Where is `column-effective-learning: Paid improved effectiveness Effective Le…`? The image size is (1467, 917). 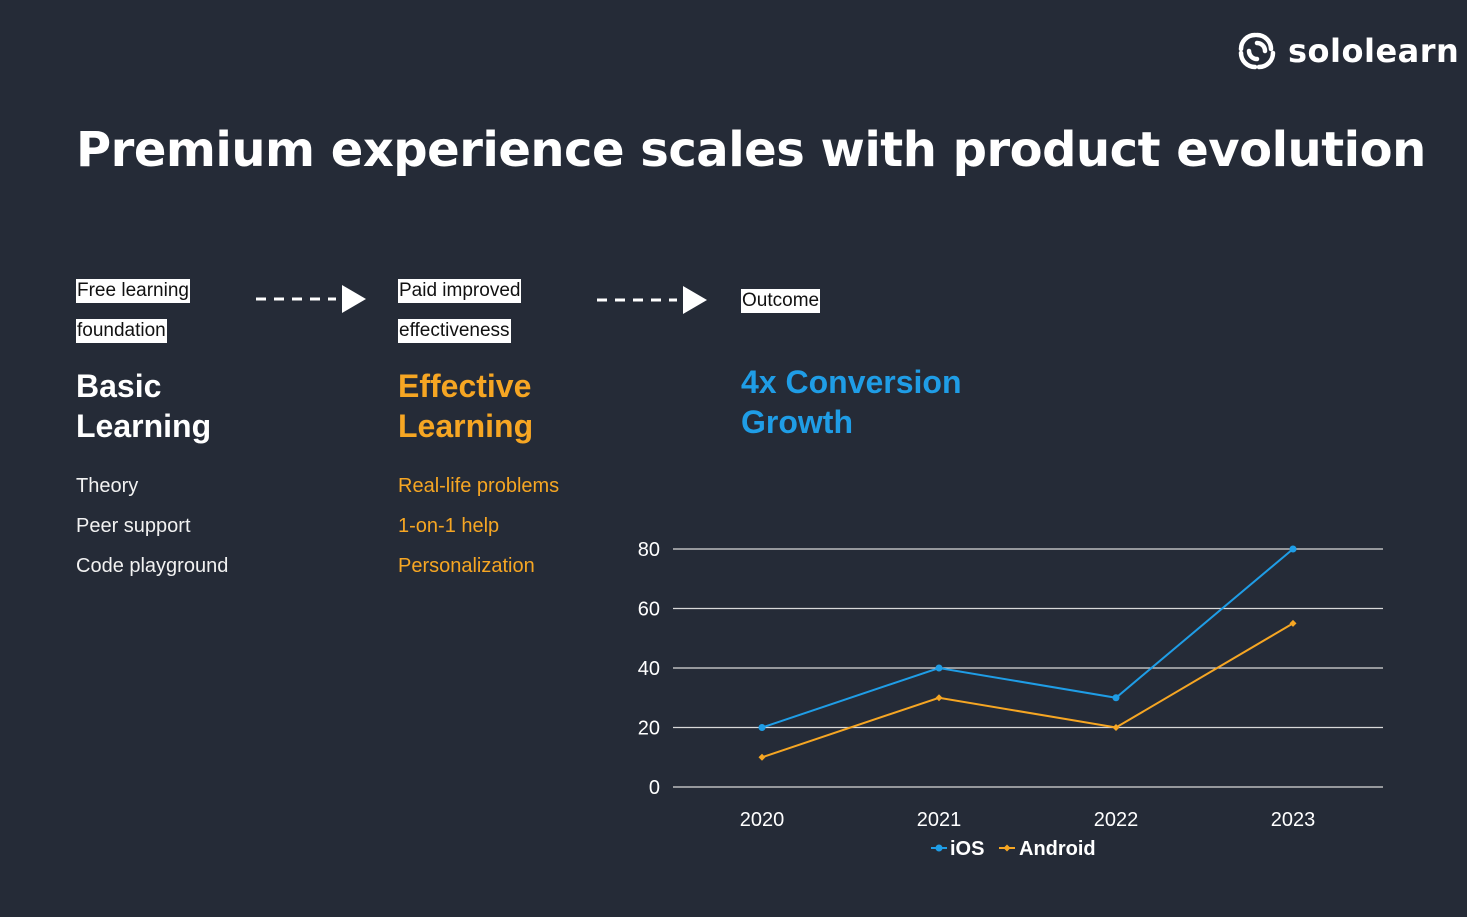
column-effective-learning: Paid improved effectiveness Effective Le… is located at coordinates (478, 429).